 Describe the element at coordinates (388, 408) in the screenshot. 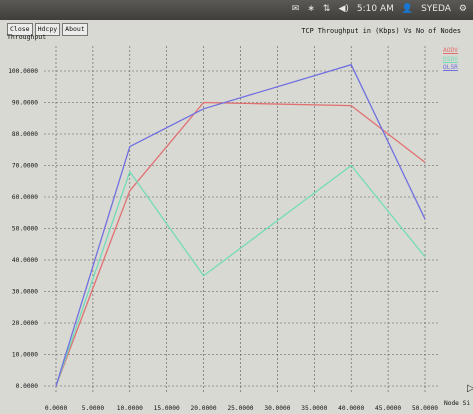

I see `x-tick-label: 45.0000` at that location.